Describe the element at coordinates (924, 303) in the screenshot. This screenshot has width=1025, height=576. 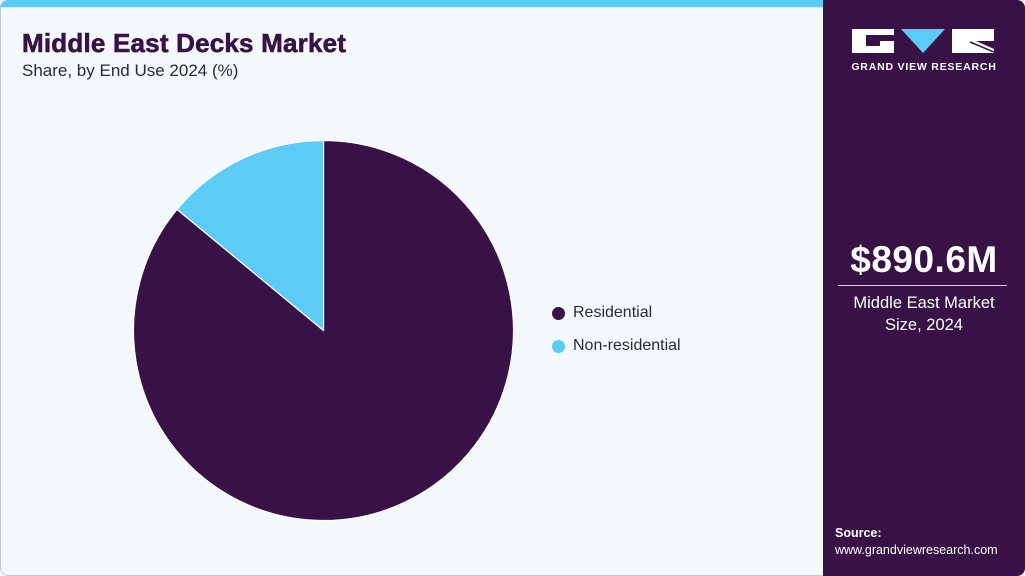
I see `market-label-line1: Middle East Market` at that location.